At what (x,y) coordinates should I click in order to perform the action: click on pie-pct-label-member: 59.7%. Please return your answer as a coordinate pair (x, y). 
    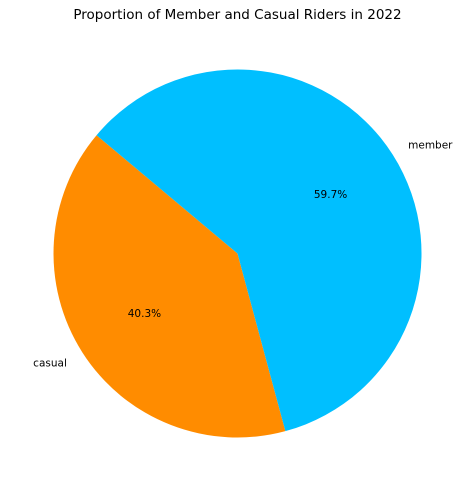
    Looking at the image, I should click on (330, 195).